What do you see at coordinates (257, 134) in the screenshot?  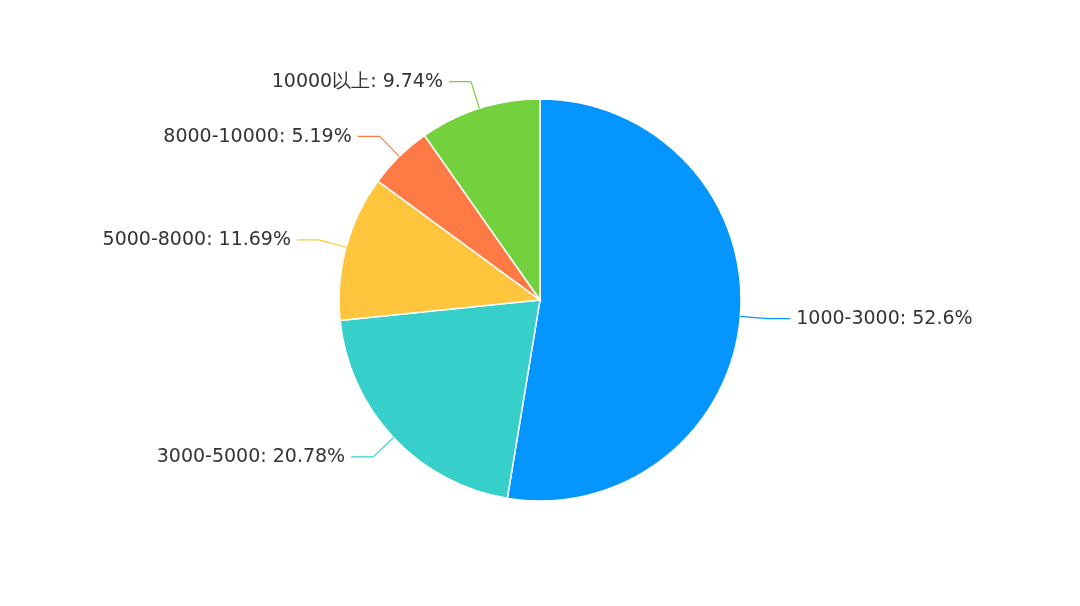 I see `slice-label: 8000-10000: 5.19%` at bounding box center [257, 134].